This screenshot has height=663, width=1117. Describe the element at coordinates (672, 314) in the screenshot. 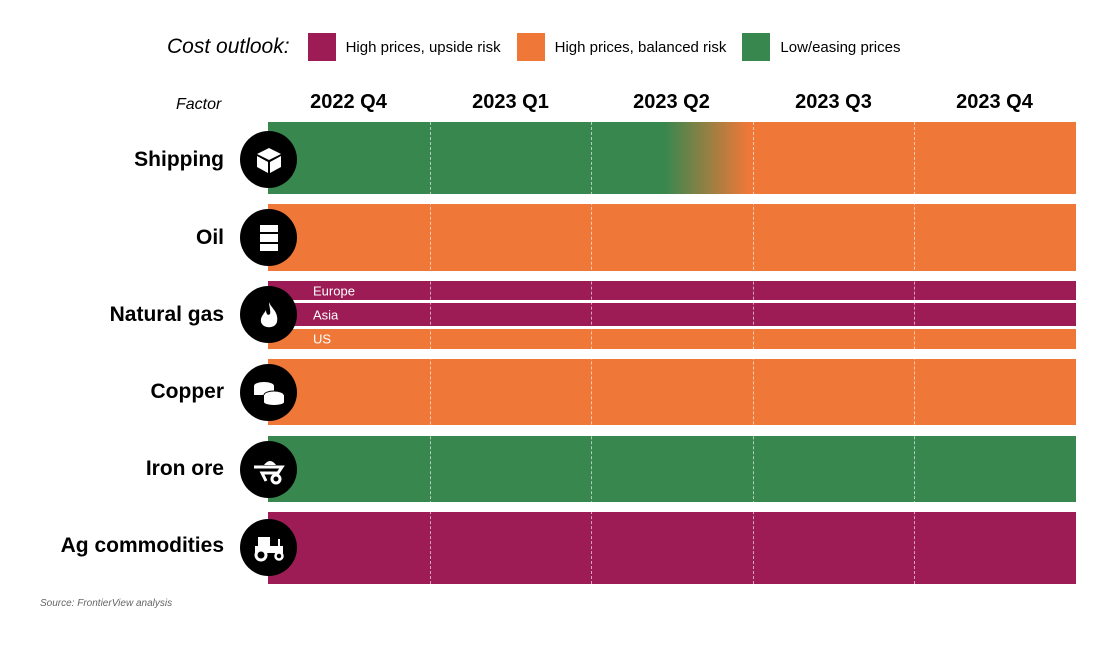

I see `bar-natural-gas-asia: Asia` at that location.